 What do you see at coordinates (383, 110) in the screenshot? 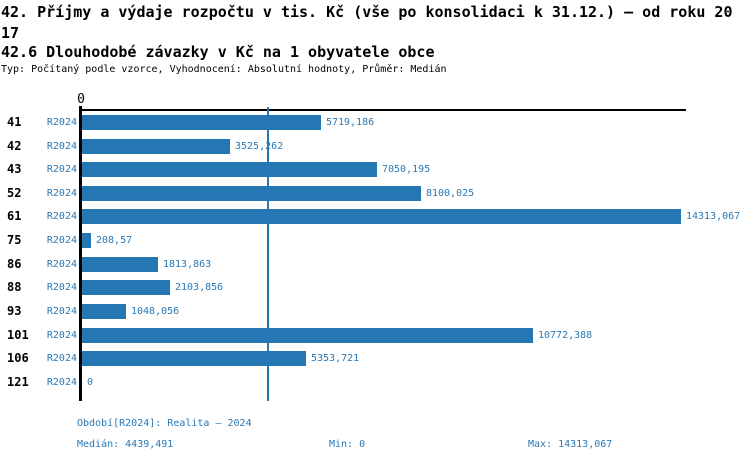
I see `x-axis-line` at bounding box center [383, 110].